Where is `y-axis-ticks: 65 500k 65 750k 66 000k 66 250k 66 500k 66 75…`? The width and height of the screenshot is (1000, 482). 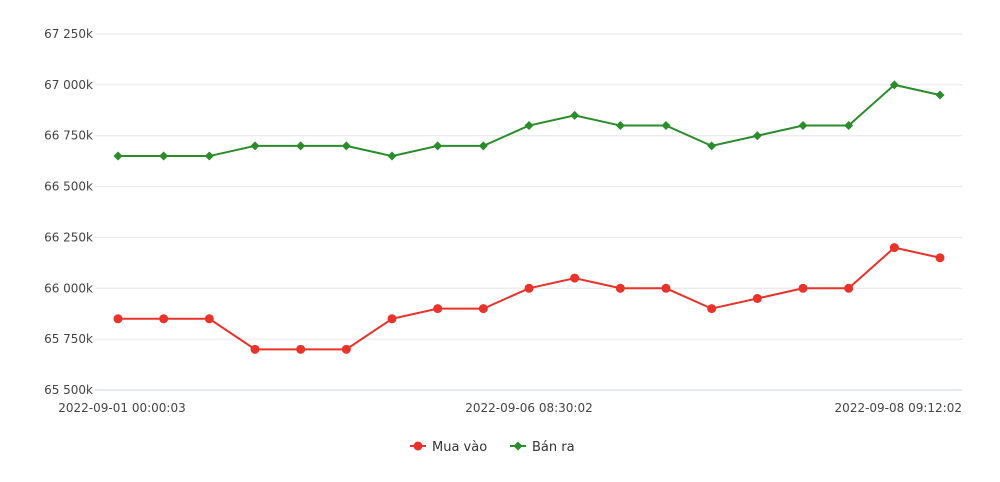 y-axis-ticks: 65 500k 65 750k 66 000k 66 250k 66 500k 66 75… is located at coordinates (68, 212).